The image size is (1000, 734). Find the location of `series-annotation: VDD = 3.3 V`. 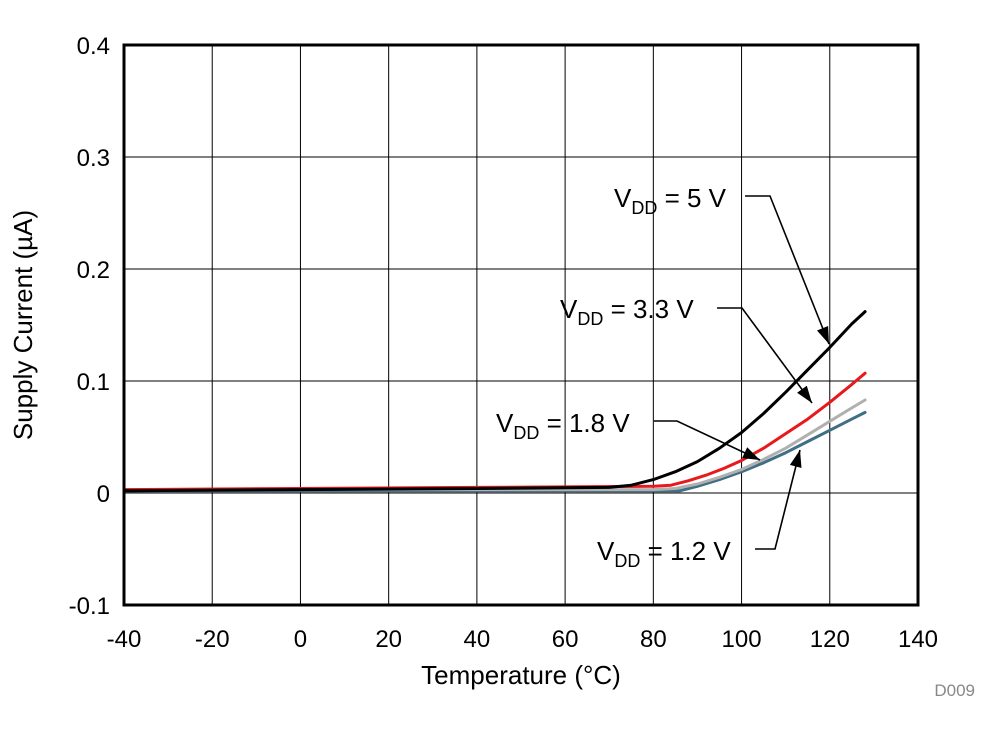

series-annotation: VDD = 3.3 V is located at coordinates (686, 349).